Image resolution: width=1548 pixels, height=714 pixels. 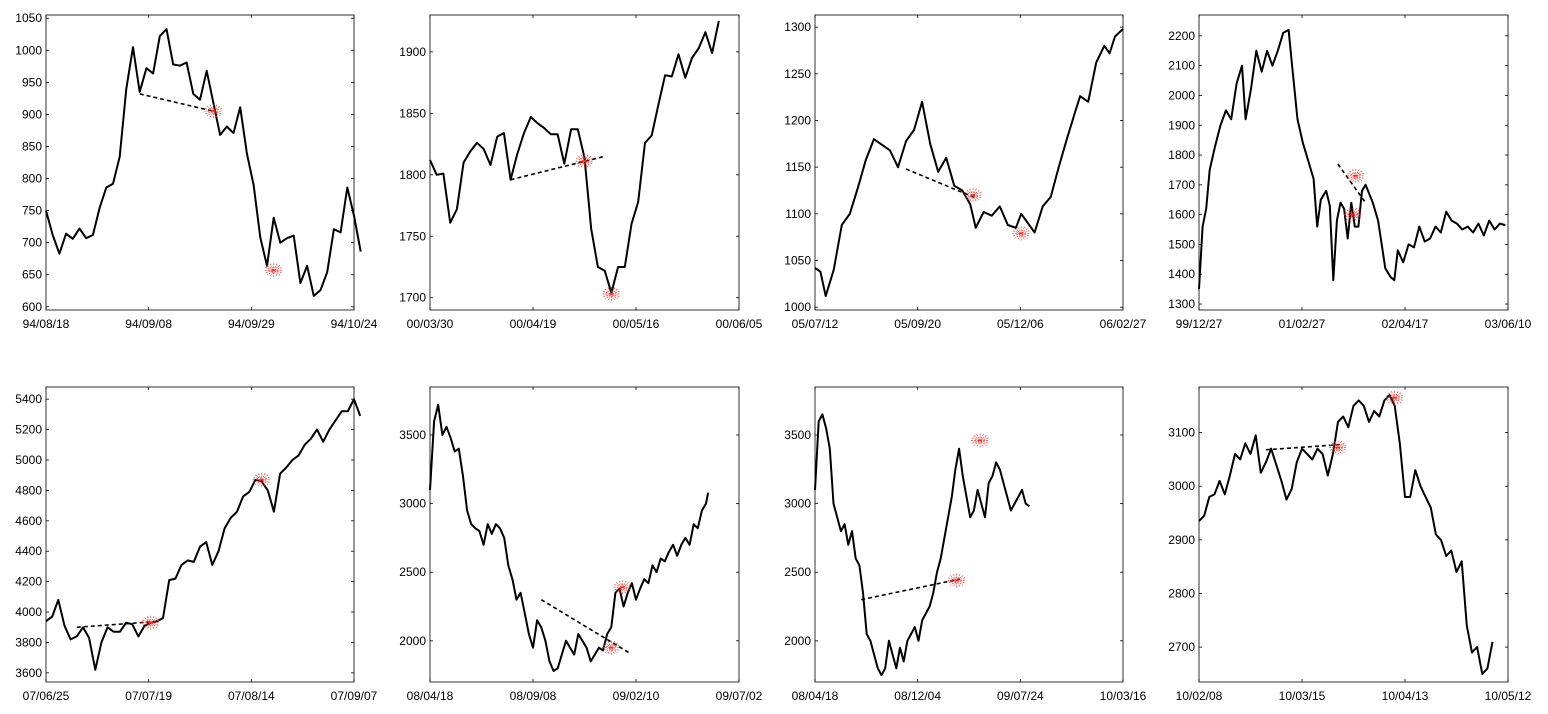 I want to click on y-tick-label: 2800, so click(x=1181, y=594).